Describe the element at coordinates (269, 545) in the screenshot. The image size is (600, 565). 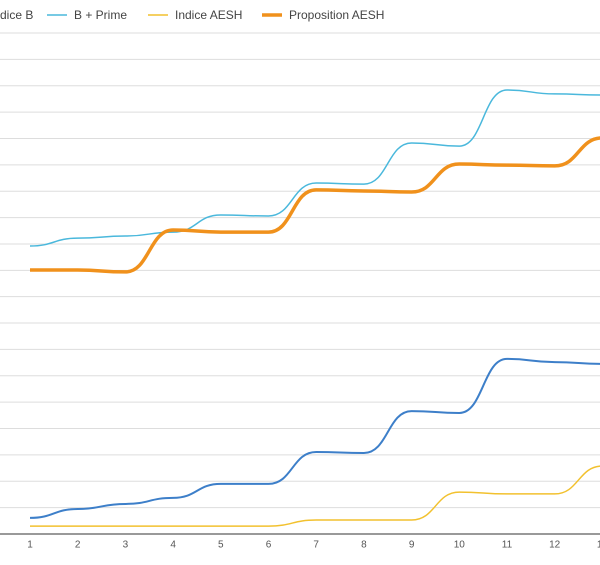
I see `x-tick-label: 6` at that location.